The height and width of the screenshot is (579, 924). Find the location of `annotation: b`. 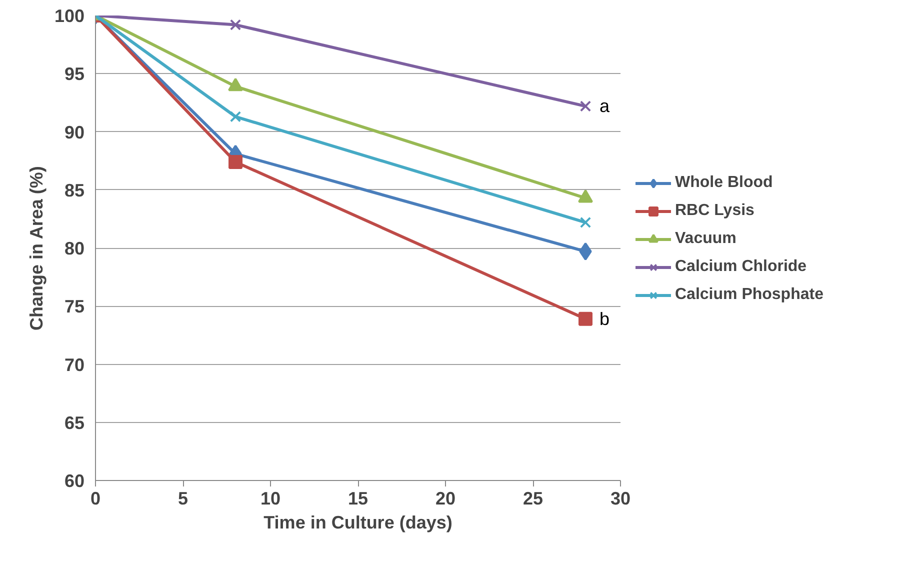

annotation: b is located at coordinates (605, 318).